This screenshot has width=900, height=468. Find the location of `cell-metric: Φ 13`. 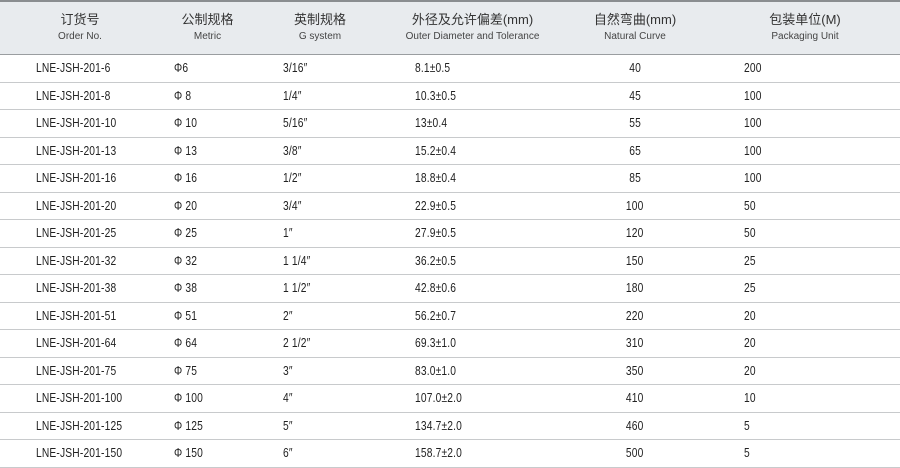

cell-metric: Φ 13 is located at coordinates (207, 151).